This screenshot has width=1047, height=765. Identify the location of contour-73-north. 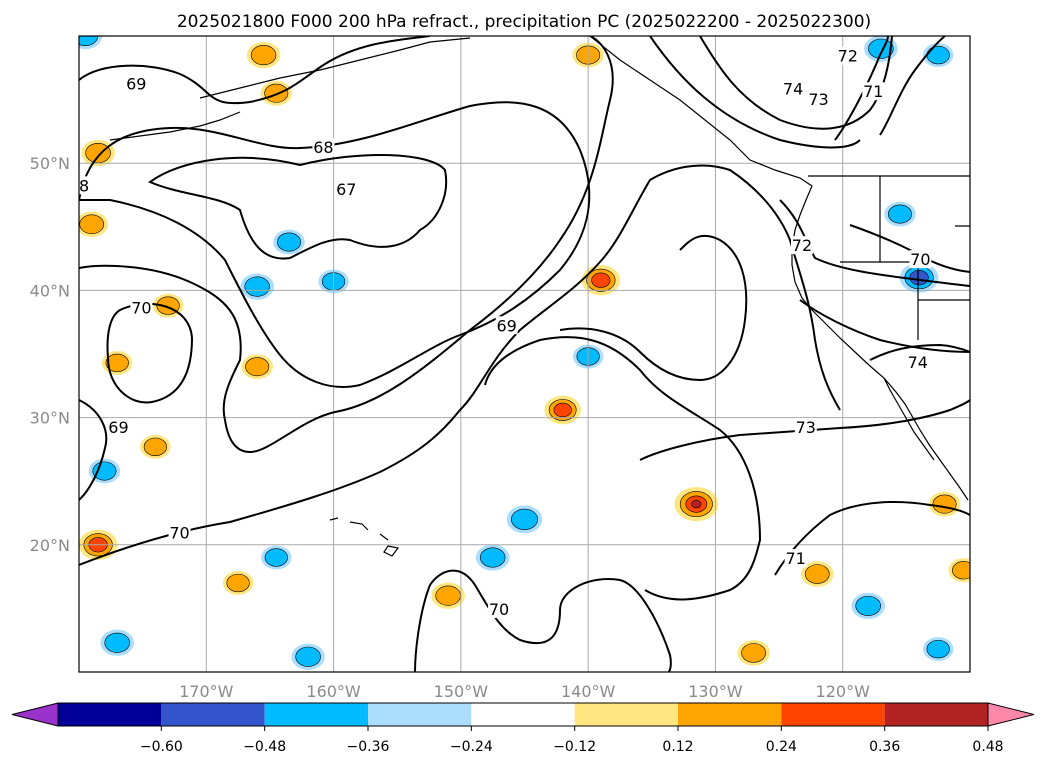
(755, 92).